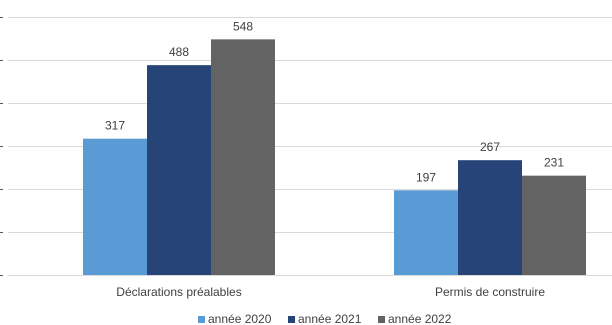  Describe the element at coordinates (554, 163) in the screenshot. I see `data-label-2-3: 231` at that location.